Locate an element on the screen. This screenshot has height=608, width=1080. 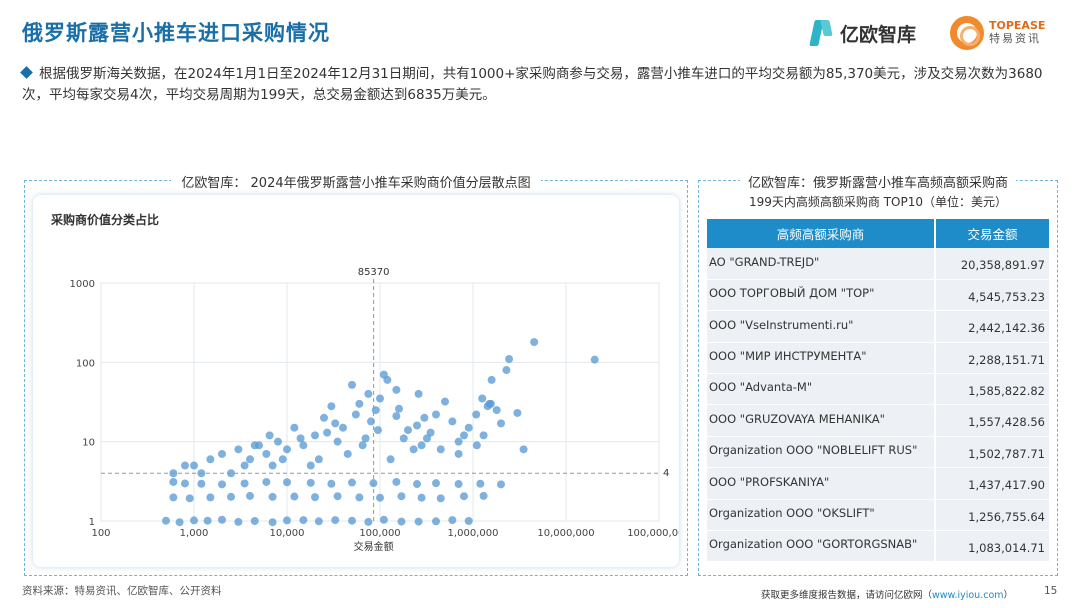
buyer-name: Organization OOO "OKSLIFT" is located at coordinates (821, 515).